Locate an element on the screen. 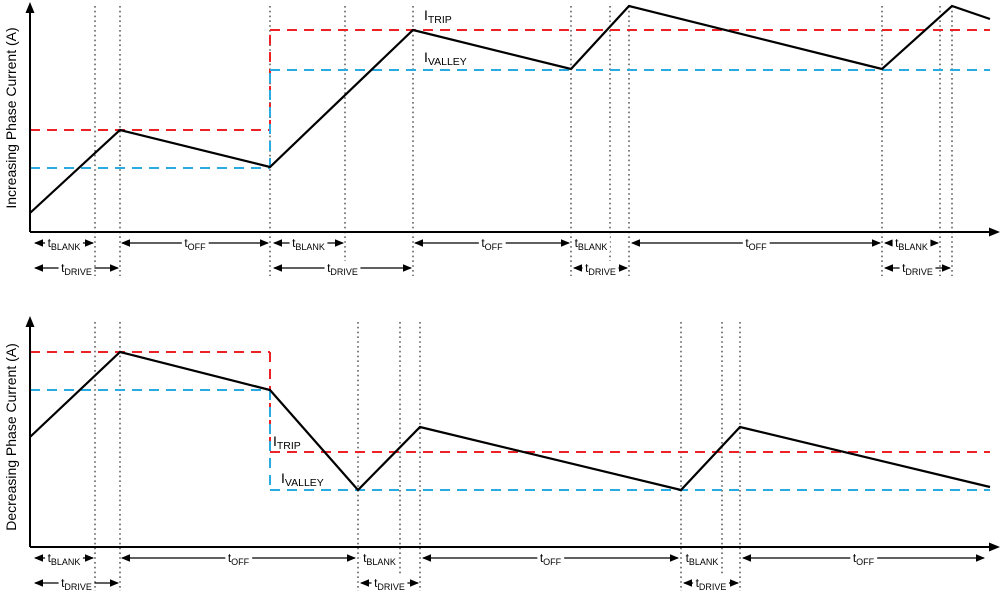 This screenshot has width=1002, height=600. y-axis-label-increasing: Increasing Phase Current (A) is located at coordinates (11, 118).